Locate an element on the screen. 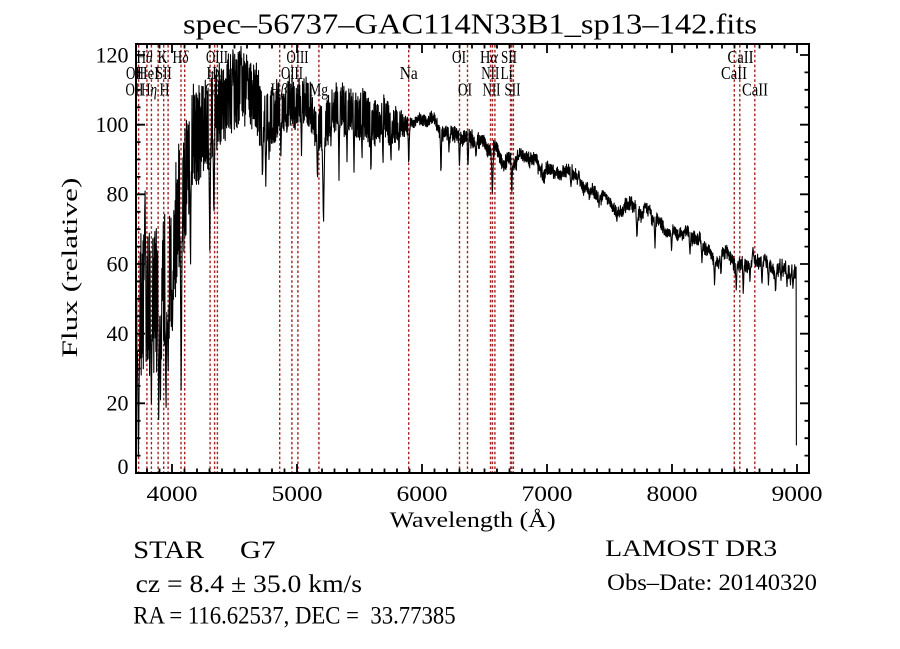 The image size is (900, 649). svg-text: G7 is located at coordinates (258, 549).